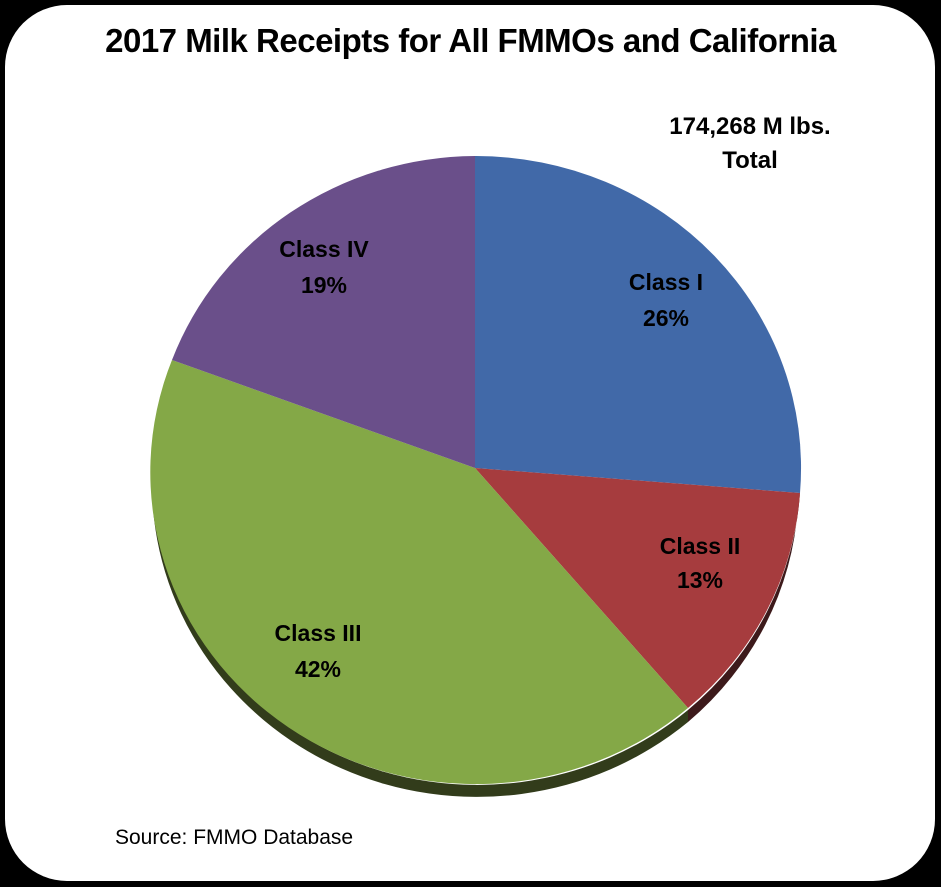  What do you see at coordinates (666, 300) in the screenshot?
I see `label-class-i: Class I 26%` at bounding box center [666, 300].